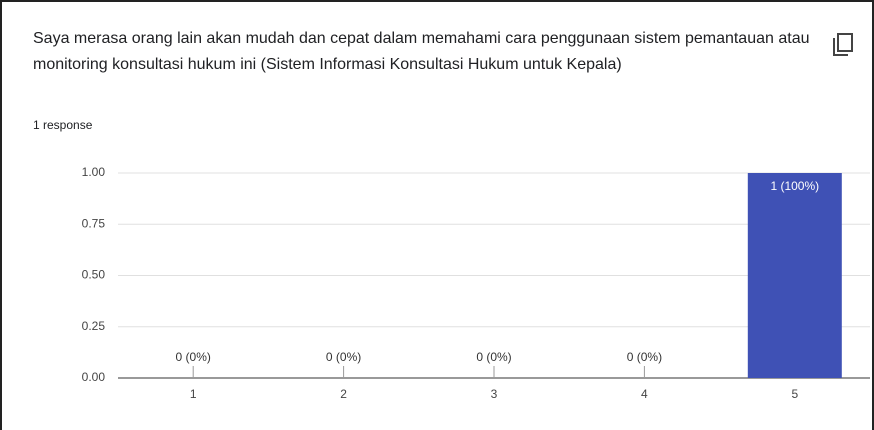 This screenshot has height=430, width=874. I want to click on bar, so click(794, 275).